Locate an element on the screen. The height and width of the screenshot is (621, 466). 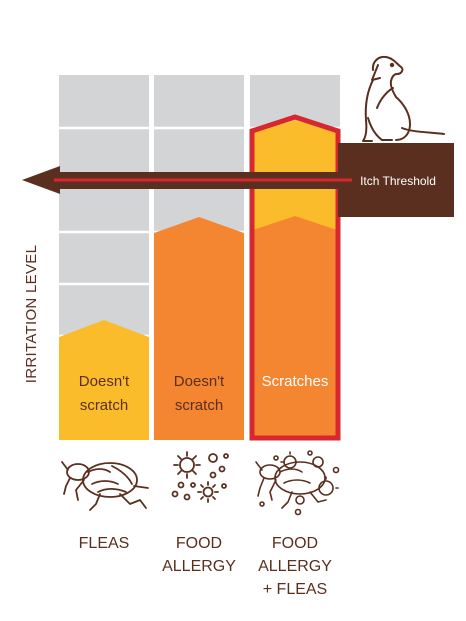
bar-fleas is located at coordinates (104, 380).